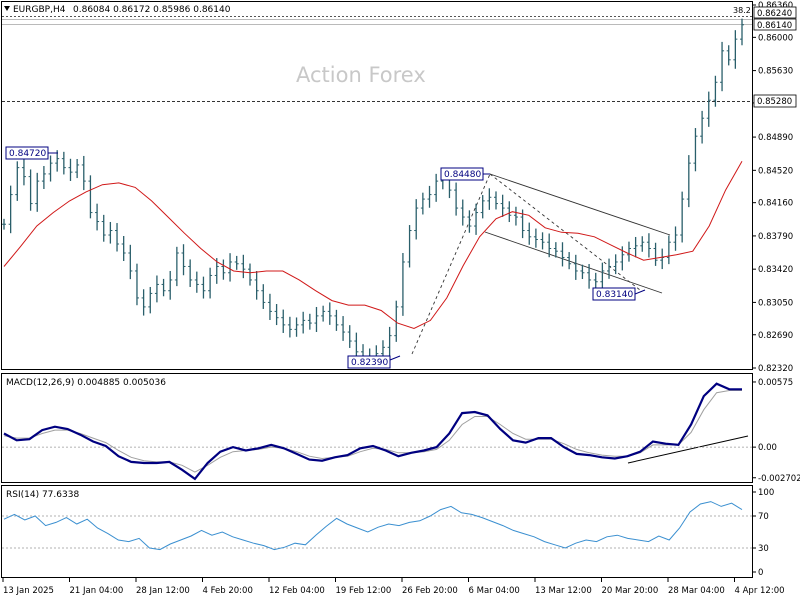  I want to click on rsi-panel, so click(377, 531).